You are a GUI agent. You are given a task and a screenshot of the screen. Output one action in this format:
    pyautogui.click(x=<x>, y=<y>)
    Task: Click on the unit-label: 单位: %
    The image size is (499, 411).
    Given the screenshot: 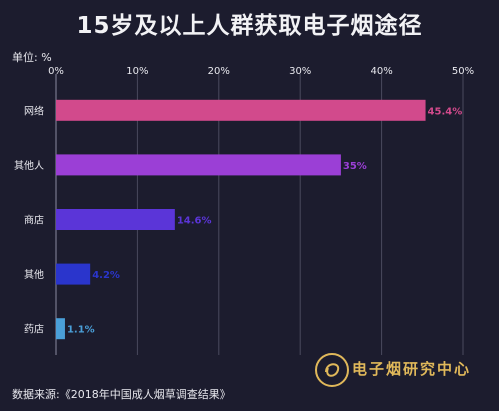 What is the action you would take?
    pyautogui.click(x=32, y=57)
    